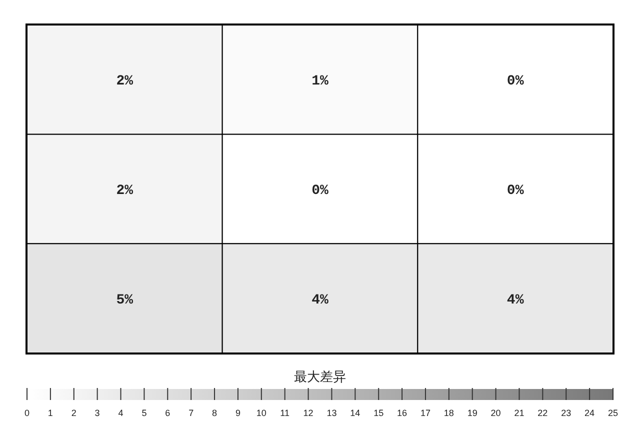 This screenshot has height=443, width=640. What do you see at coordinates (566, 413) in the screenshot?
I see `color-bar-label: 23` at bounding box center [566, 413].